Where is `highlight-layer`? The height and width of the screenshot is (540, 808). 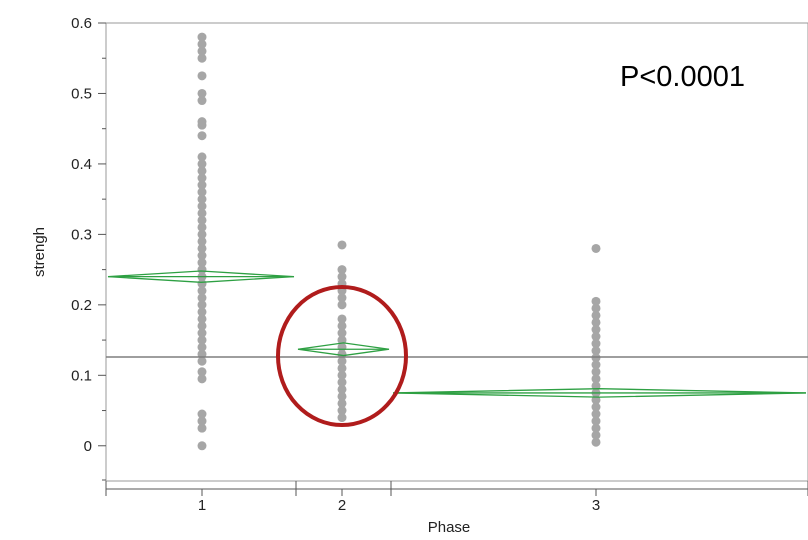 highlight-layer is located at coordinates (342, 356).